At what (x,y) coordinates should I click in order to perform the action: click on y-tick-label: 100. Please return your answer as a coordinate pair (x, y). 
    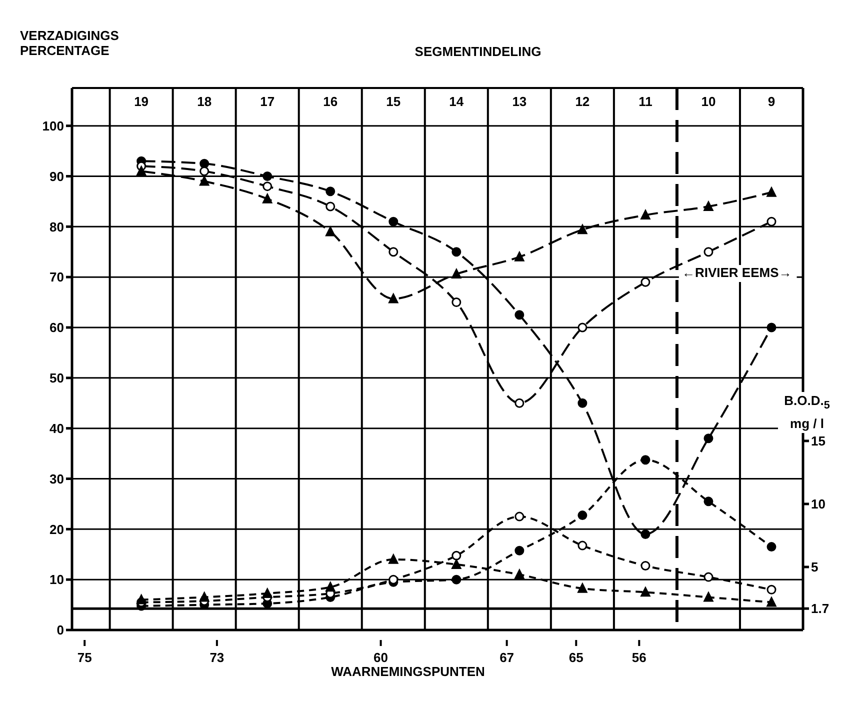
    Looking at the image, I should click on (53, 126).